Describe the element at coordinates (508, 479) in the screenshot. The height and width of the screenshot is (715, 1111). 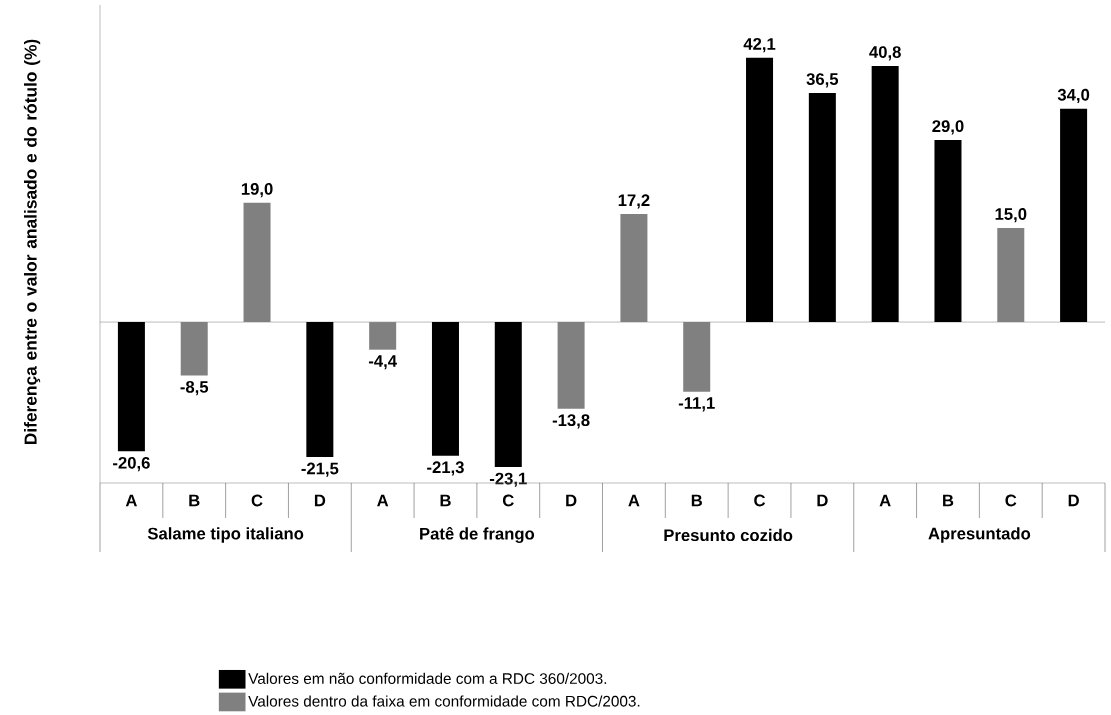
I see `data-label: -23,1` at that location.